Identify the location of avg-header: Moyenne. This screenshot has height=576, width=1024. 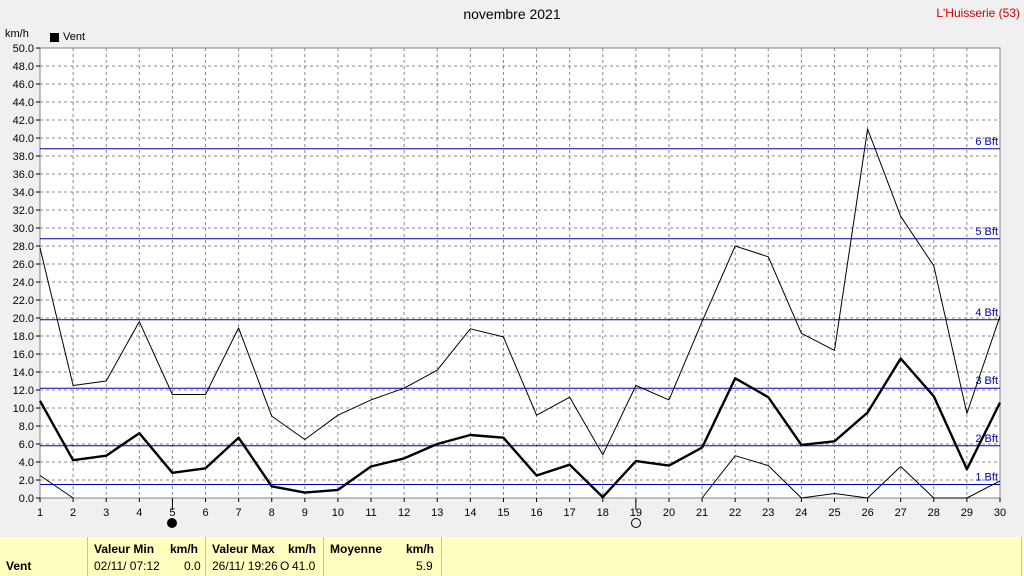
(356, 549).